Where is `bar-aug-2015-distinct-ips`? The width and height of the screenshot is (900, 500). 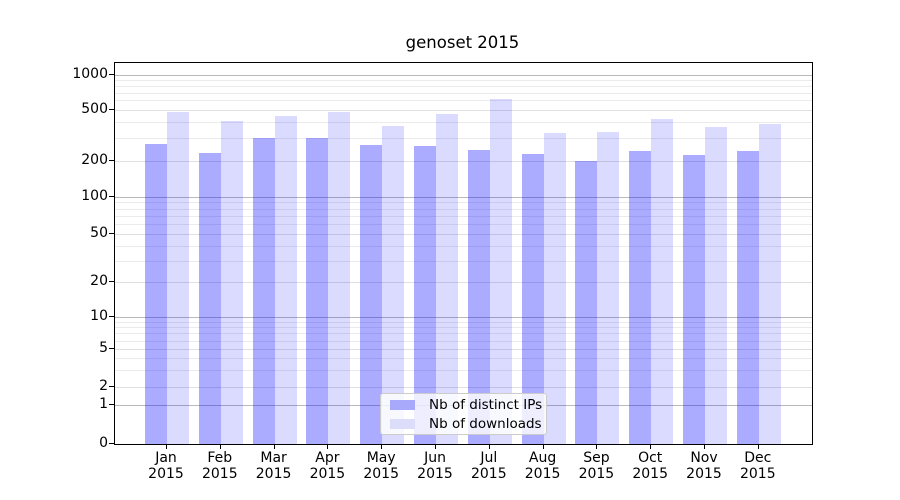
bar-aug-2015-distinct-ips is located at coordinates (532, 298).